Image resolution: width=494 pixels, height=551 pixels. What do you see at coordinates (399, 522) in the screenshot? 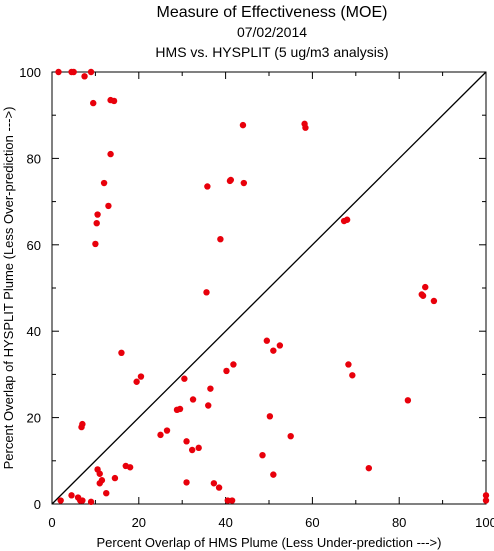
I see `x-tick-label: 80` at bounding box center [399, 522].